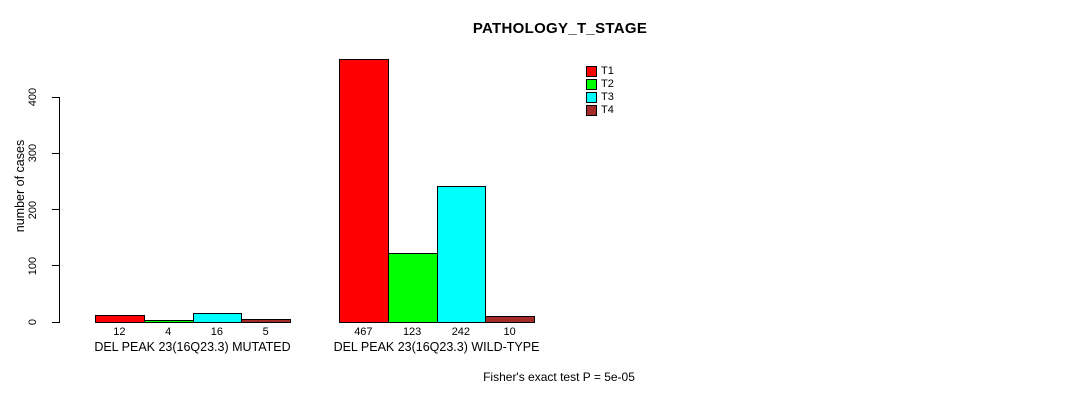 This screenshot has width=1090, height=400. I want to click on y-axis-tick-label: 300, so click(33, 153).